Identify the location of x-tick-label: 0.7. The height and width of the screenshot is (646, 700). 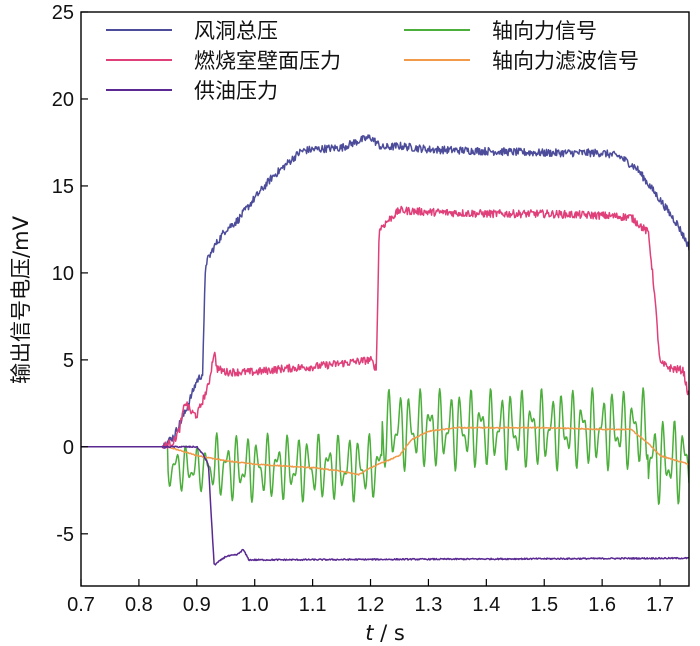
(81, 605).